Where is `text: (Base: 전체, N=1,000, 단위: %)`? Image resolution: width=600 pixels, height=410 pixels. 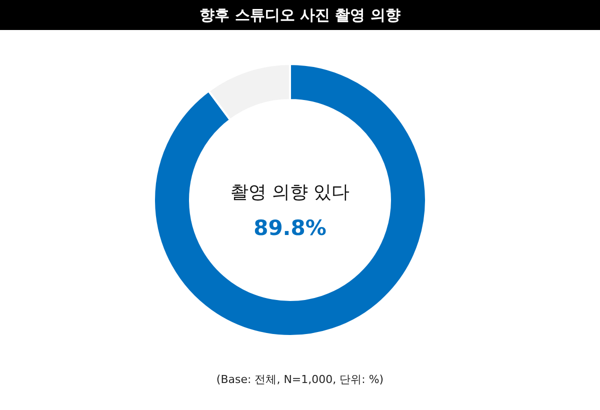 text: (Base: 전체, N=1,000, 단위: %) is located at coordinates (300, 379).